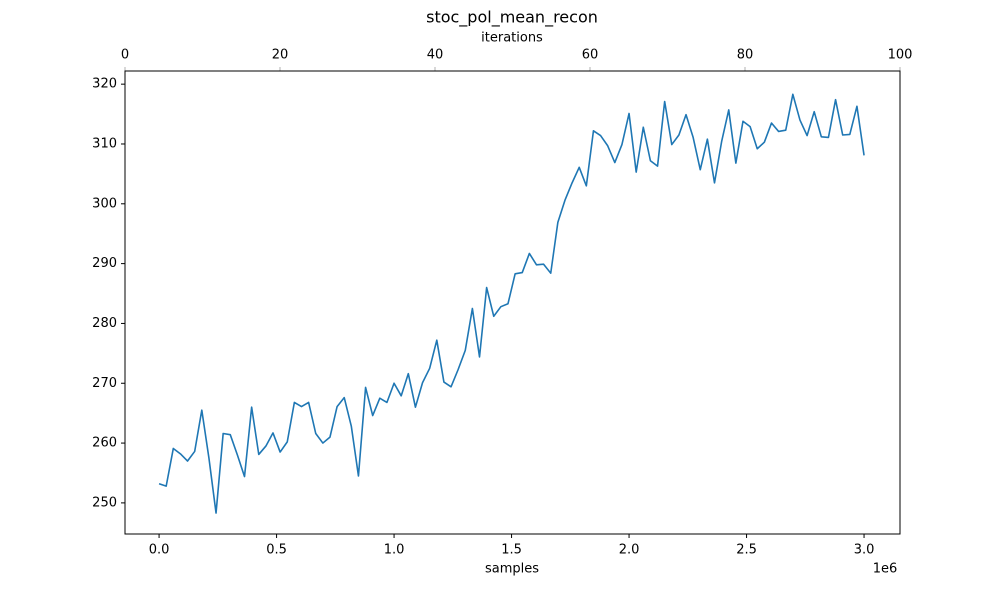  I want to click on x-tick-label: 0.0, so click(159, 550).